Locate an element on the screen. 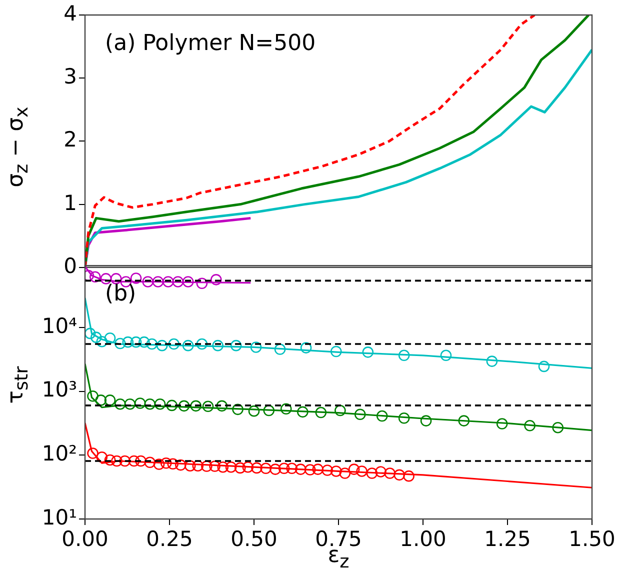  x-tick-label: 0.25 is located at coordinates (169, 539).